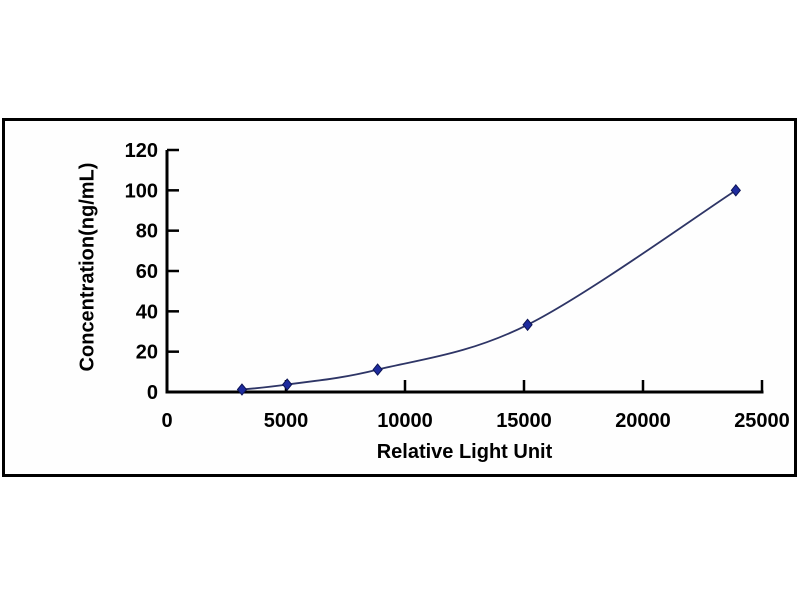 Image resolution: width=800 pixels, height=600 pixels. I want to click on x-tick-label: 10000, so click(405, 421).